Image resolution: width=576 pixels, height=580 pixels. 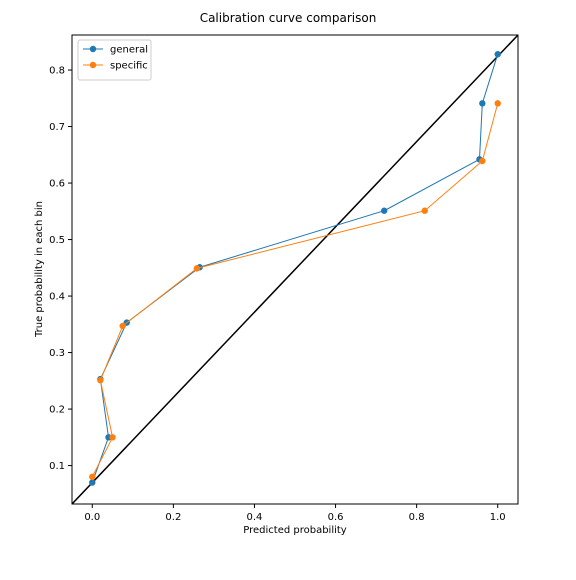 I want to click on legend-marker-specific, so click(x=93, y=65).